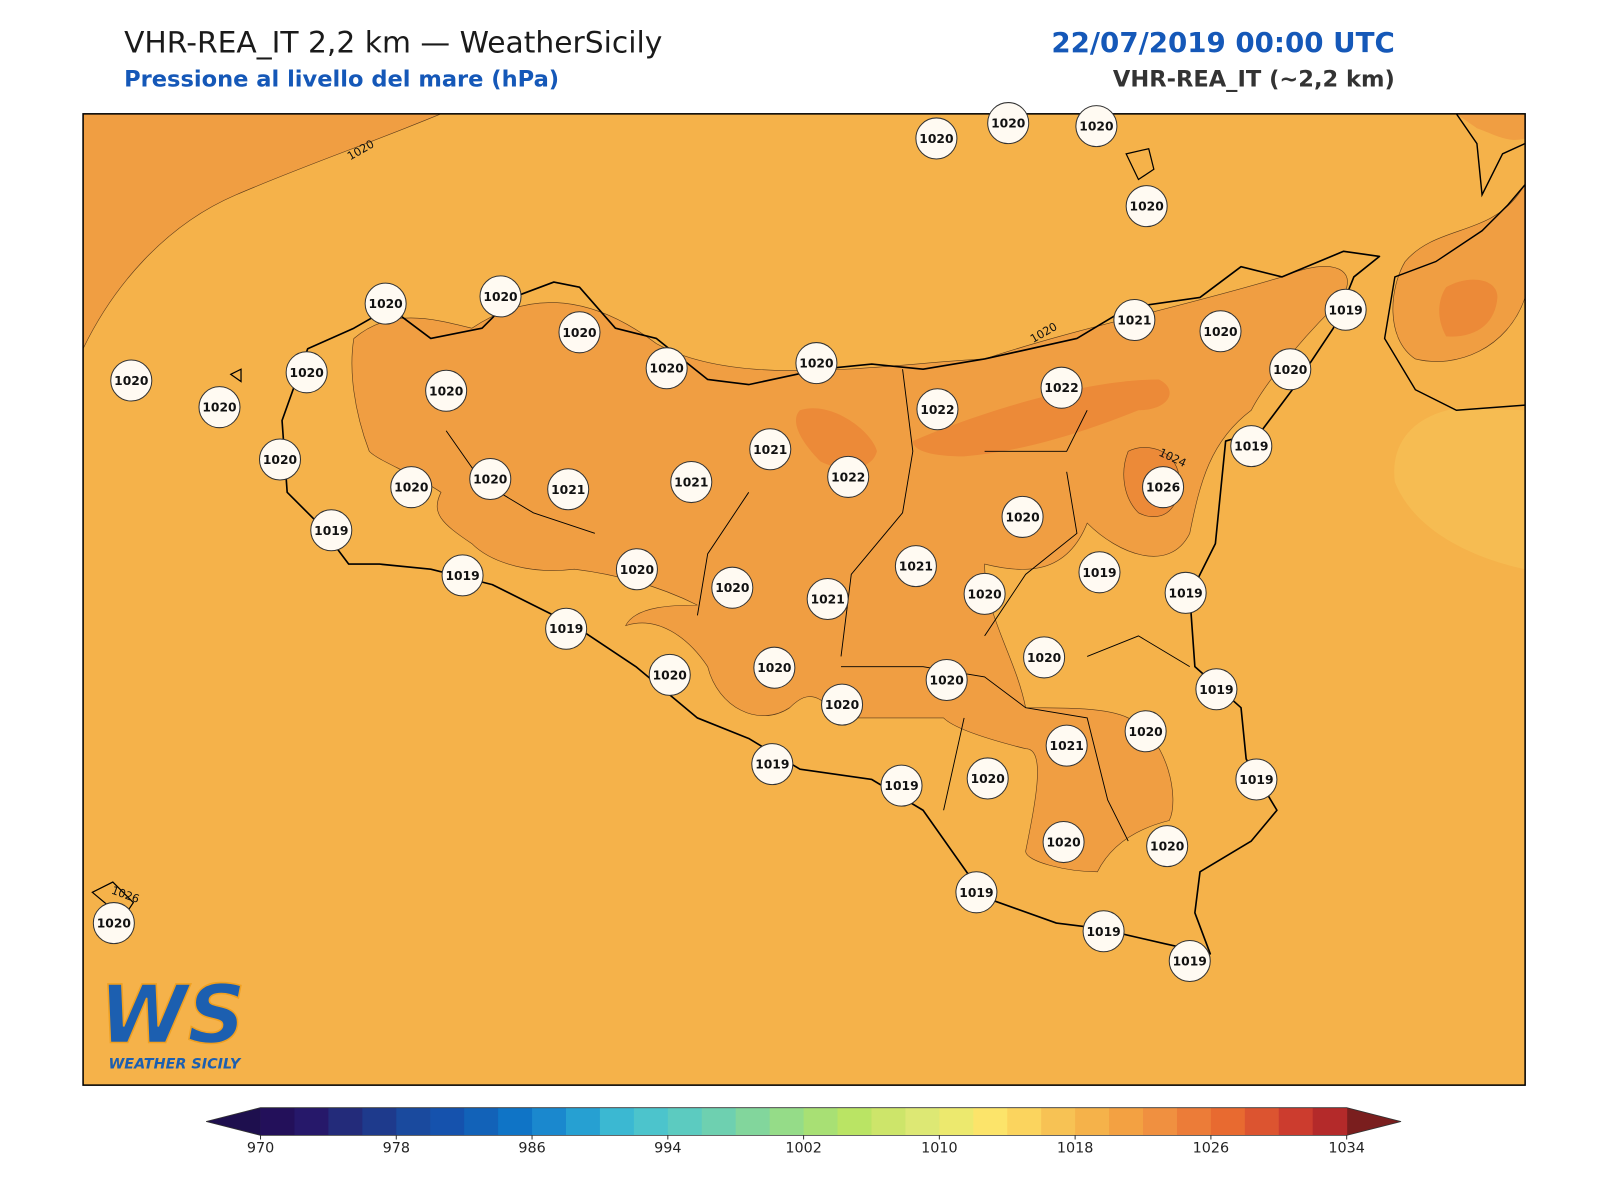 The width and height of the screenshot is (1600, 1200). I want to click on title: VHR-REA_IT 2,2 km — WeatherSicily, so click(393, 43).